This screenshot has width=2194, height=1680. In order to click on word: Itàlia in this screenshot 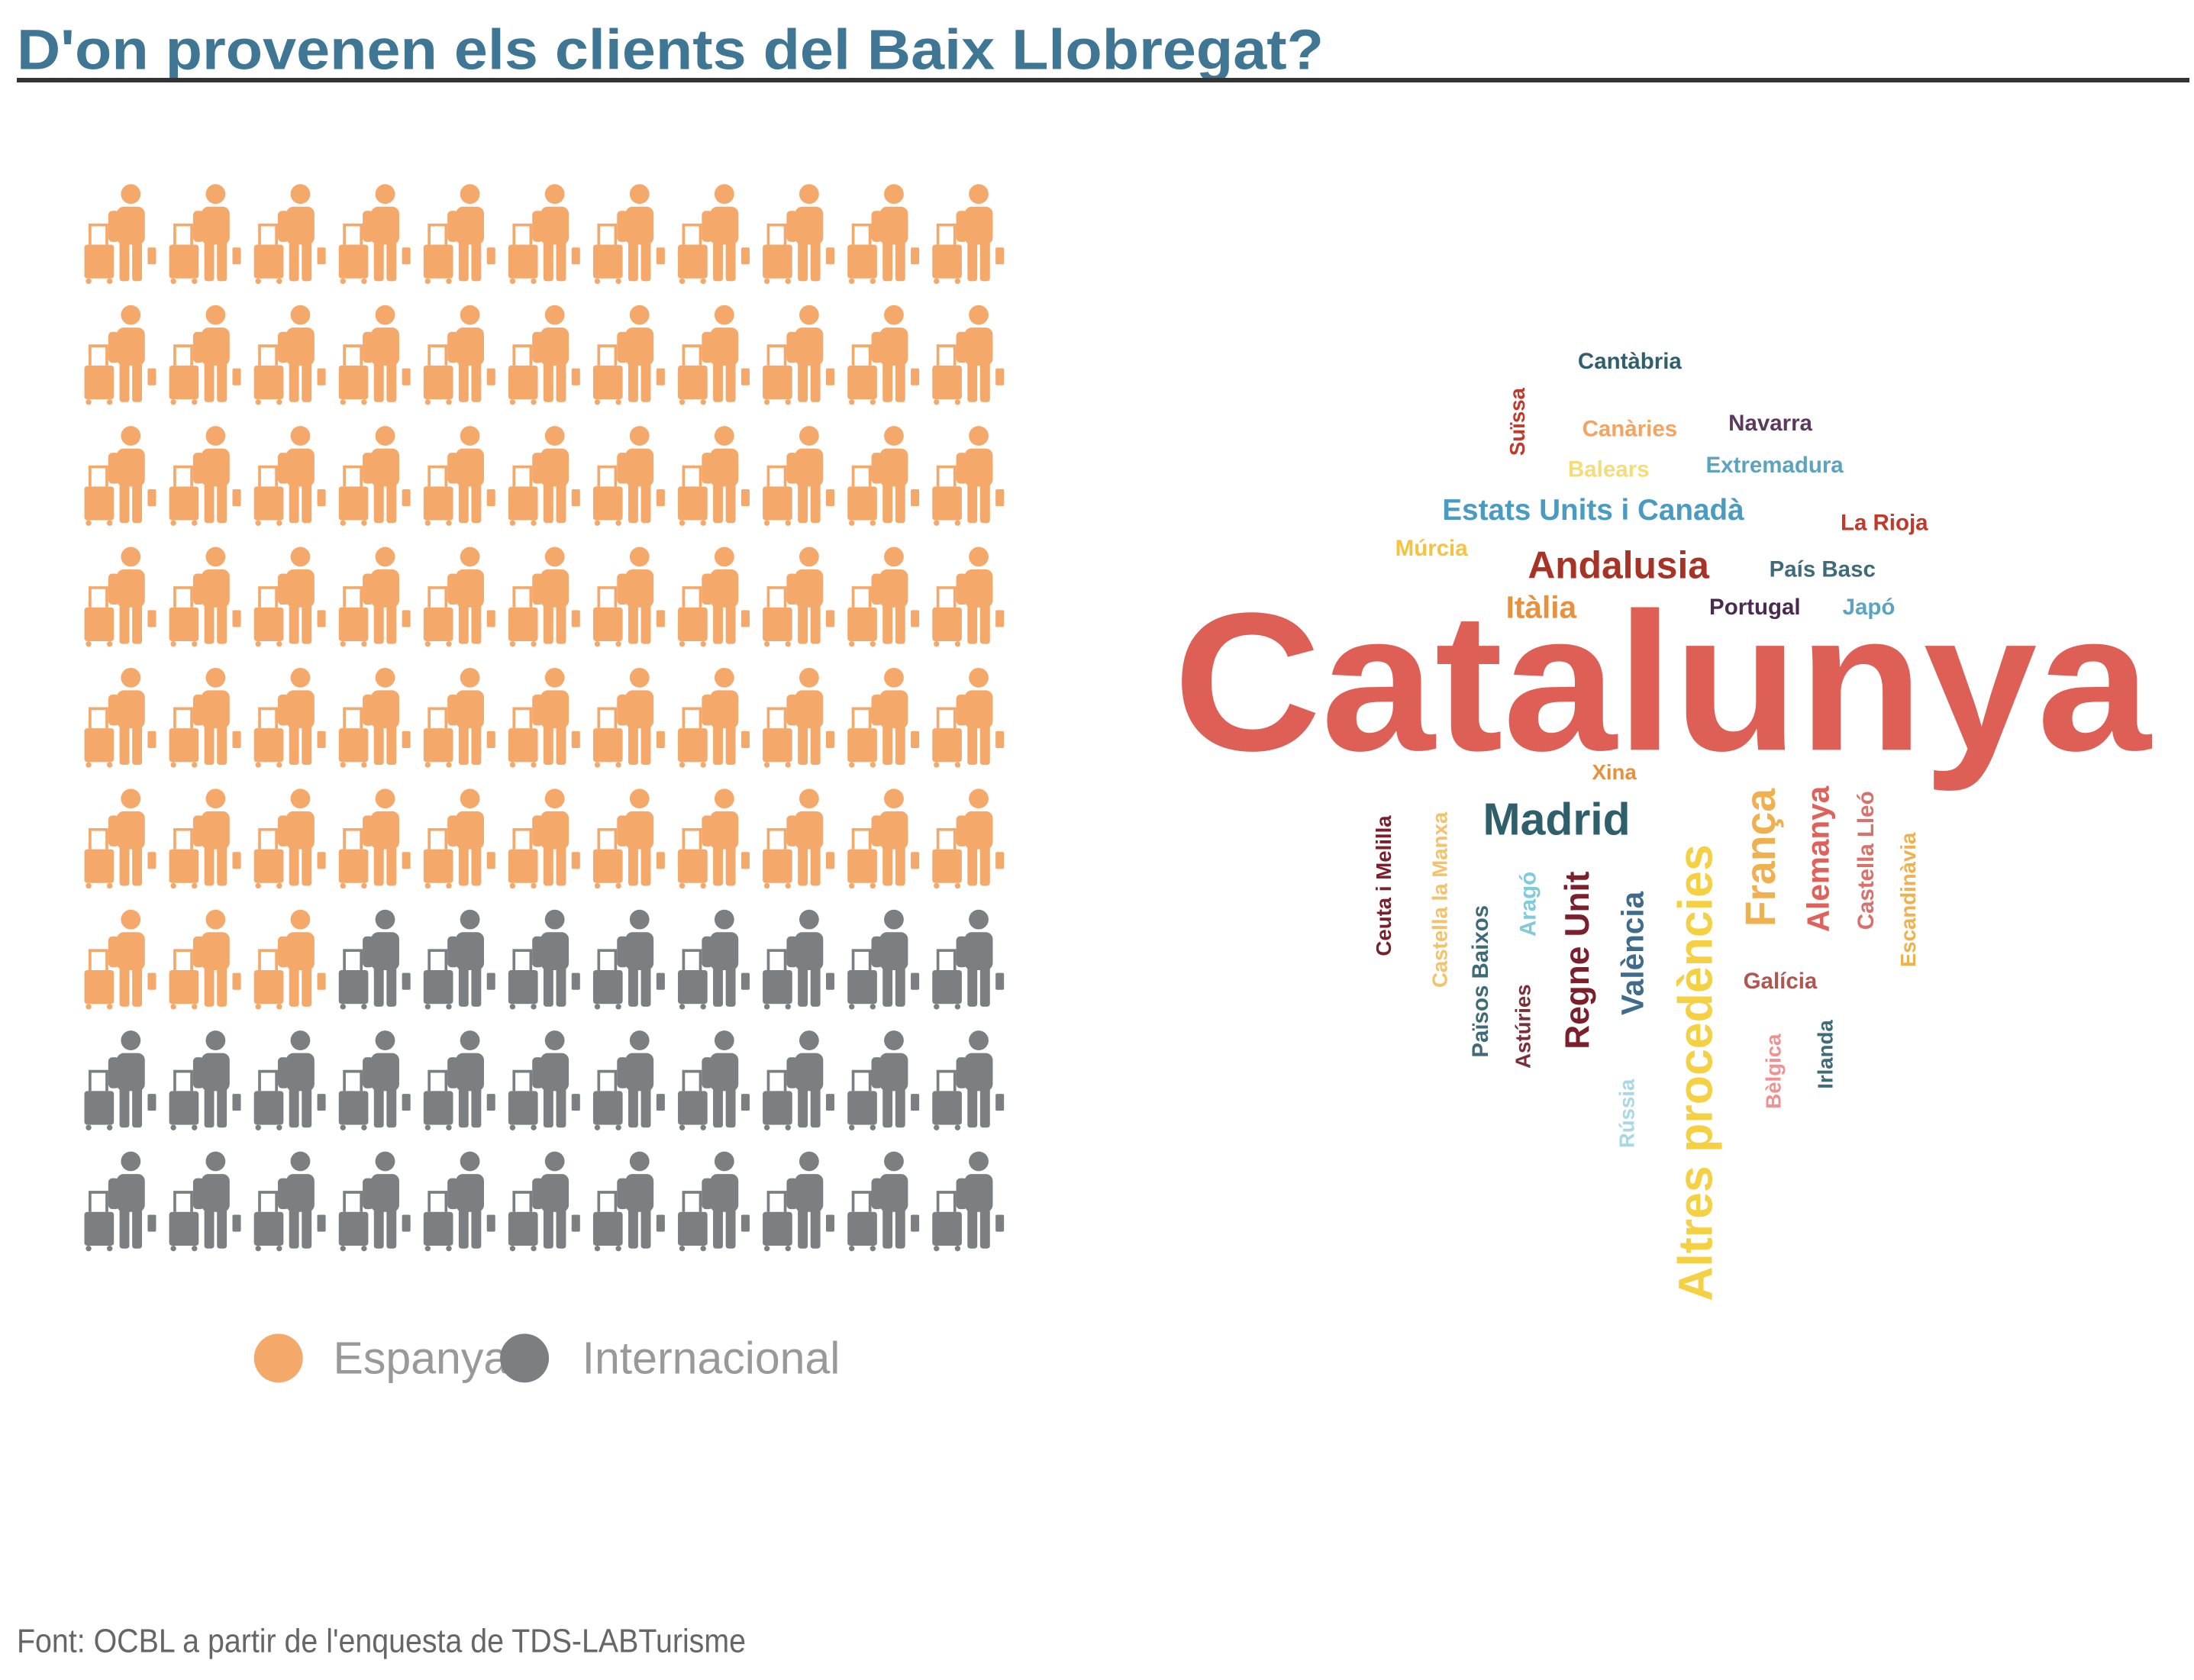, I will do `click(1542, 607)`.